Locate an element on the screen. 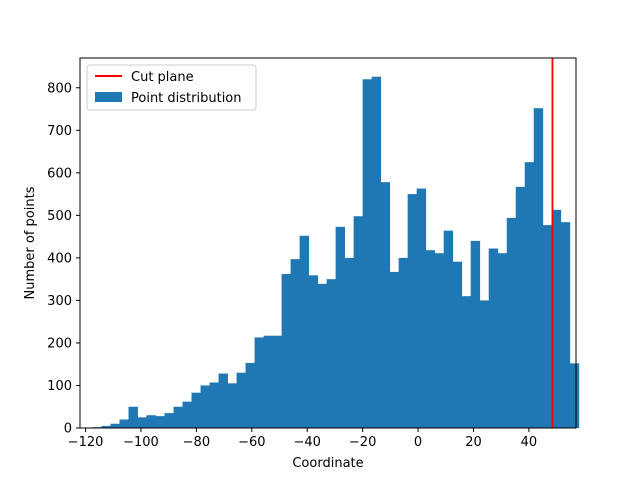 The image size is (640, 480). y-tick-label: 200 is located at coordinates (59, 343).